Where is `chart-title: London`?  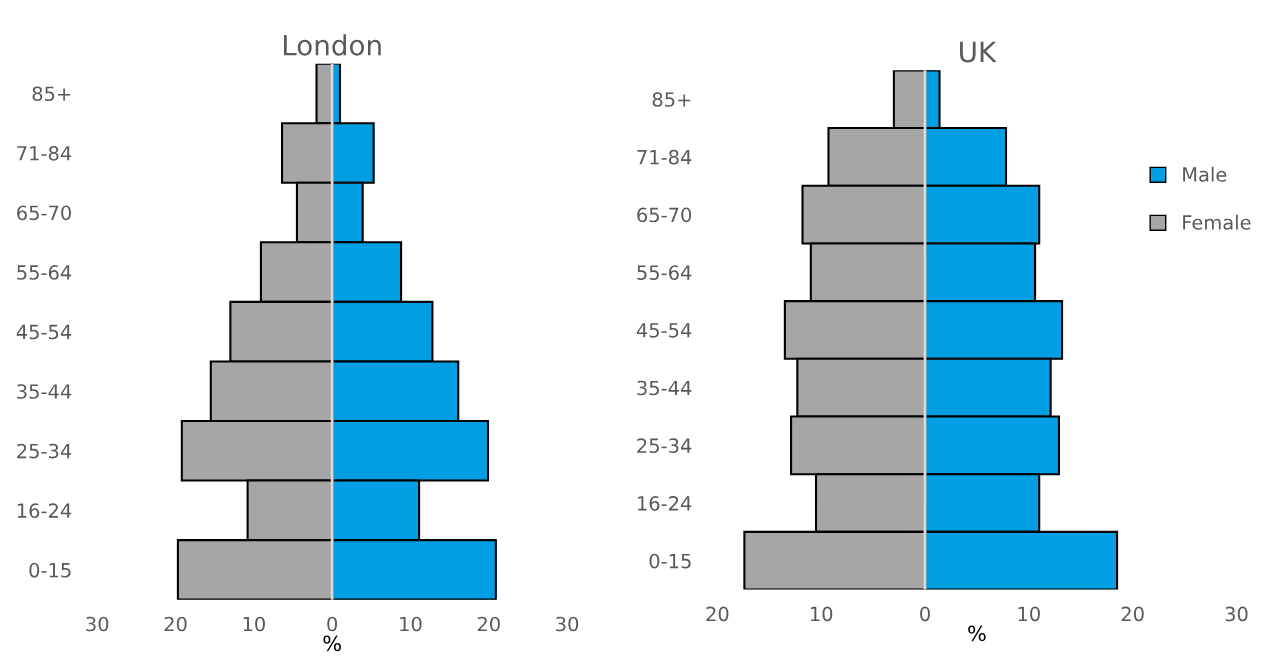 chart-title: London is located at coordinates (332, 45).